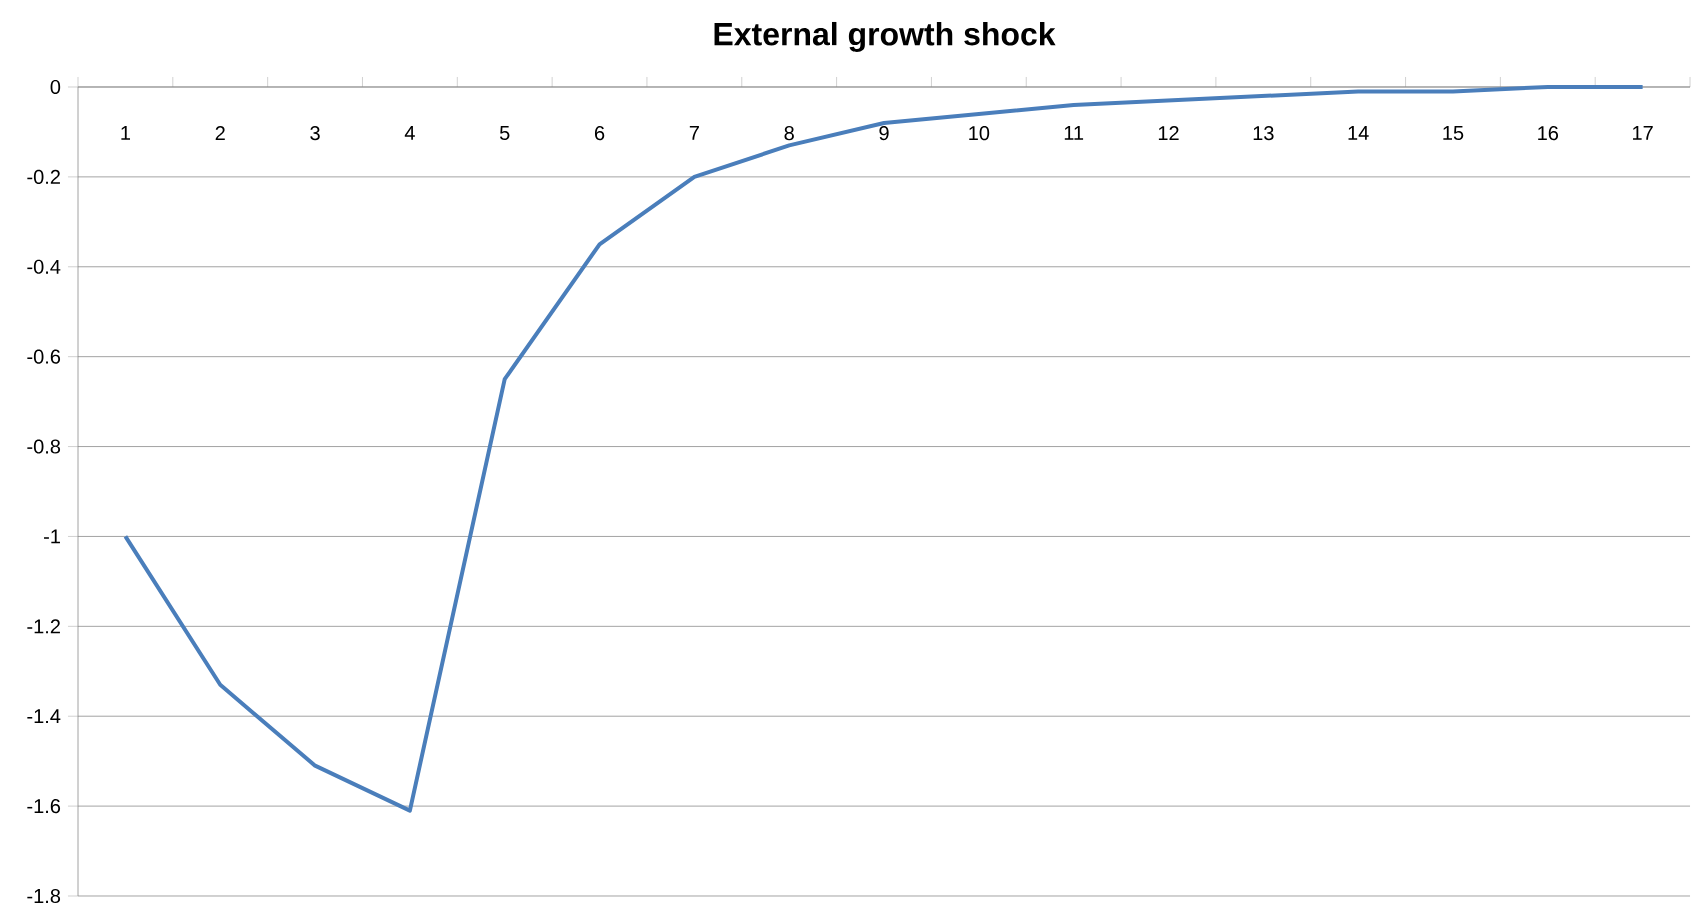 The height and width of the screenshot is (909, 1700). Describe the element at coordinates (220, 133) in the screenshot. I see `x-tick-label: 2` at that location.